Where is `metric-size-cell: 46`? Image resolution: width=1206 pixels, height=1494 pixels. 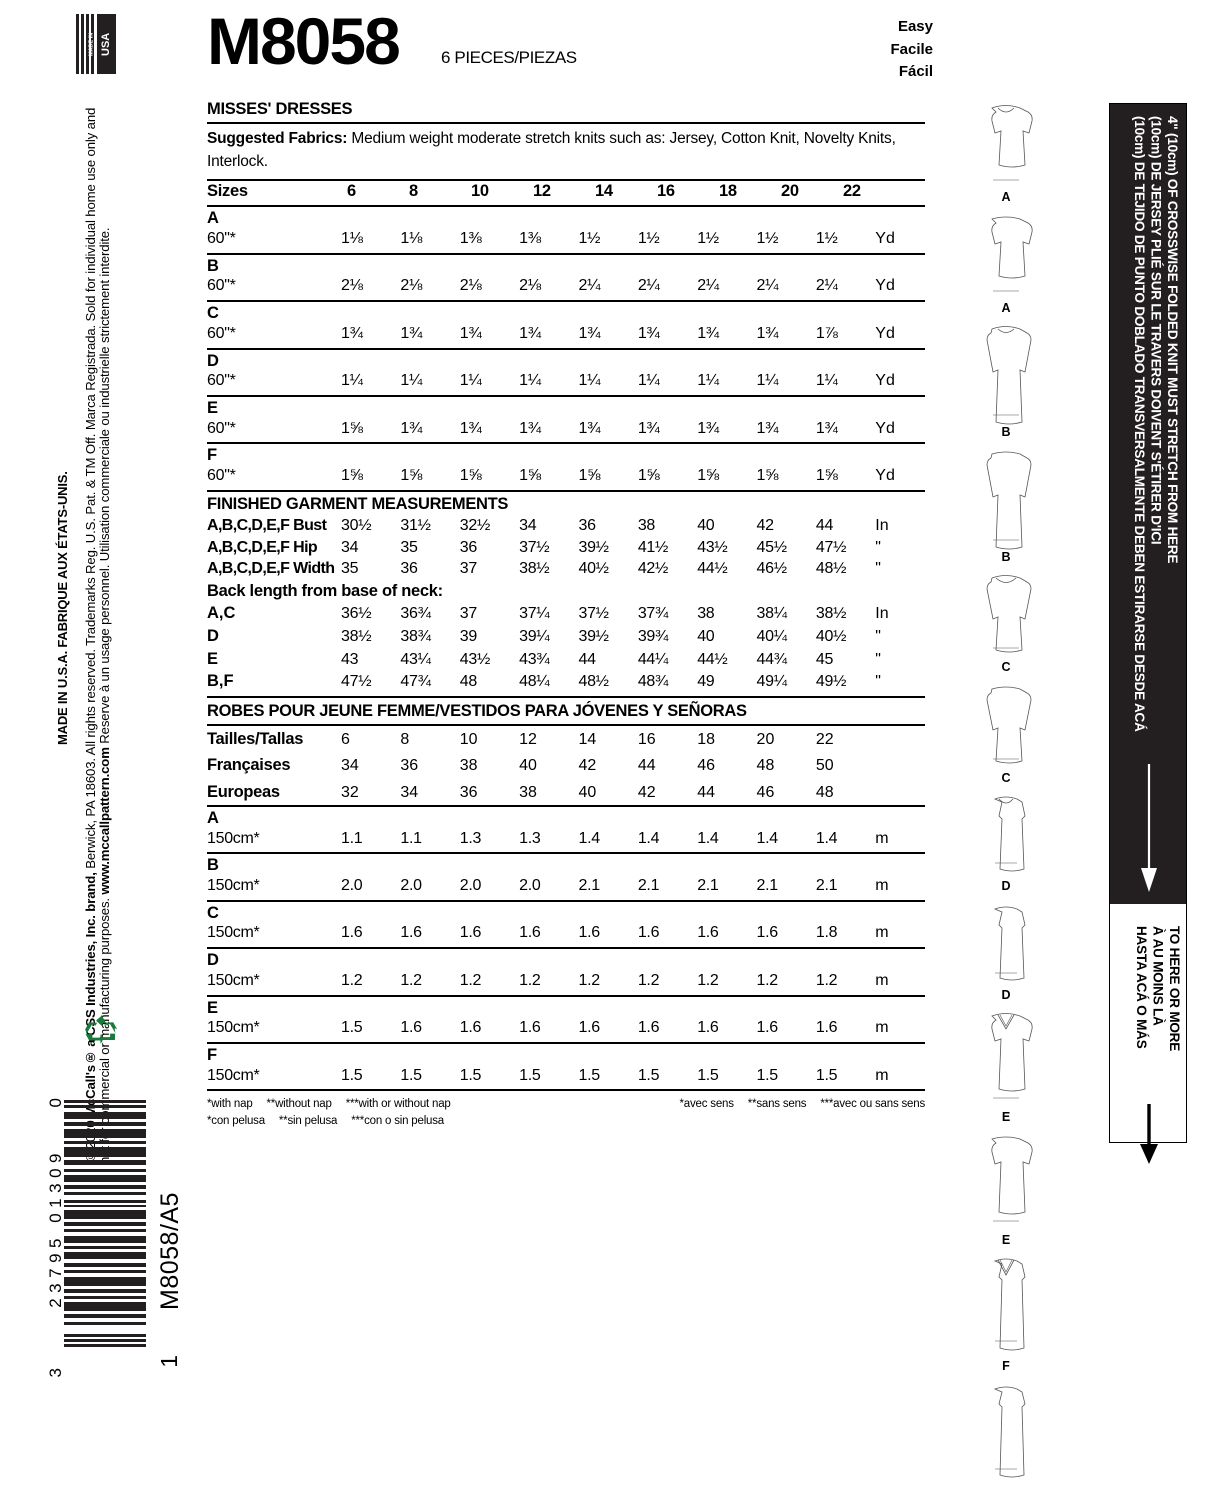
metric-size-cell: 46 is located at coordinates (765, 792).